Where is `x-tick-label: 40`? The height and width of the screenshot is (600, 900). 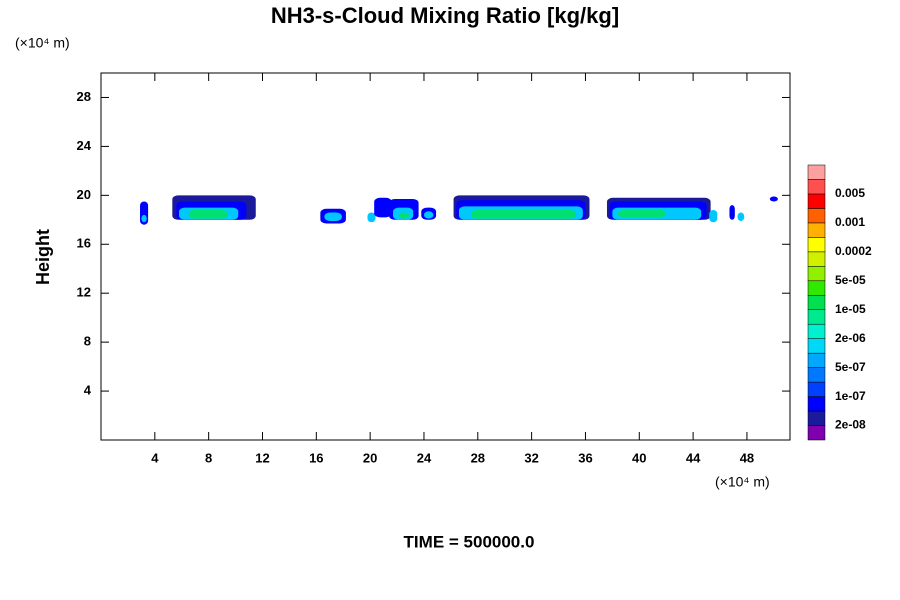 x-tick-label: 40 is located at coordinates (639, 457).